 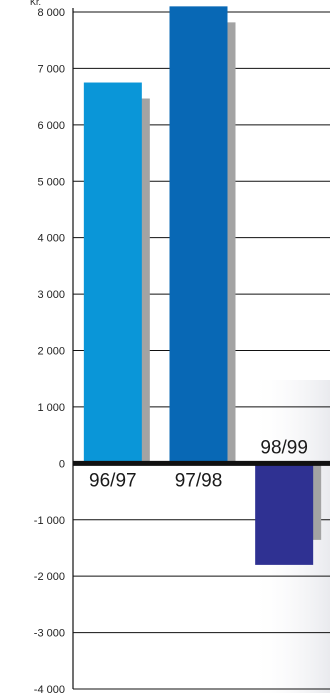 I want to click on category-label: 98/99, so click(x=284, y=447).